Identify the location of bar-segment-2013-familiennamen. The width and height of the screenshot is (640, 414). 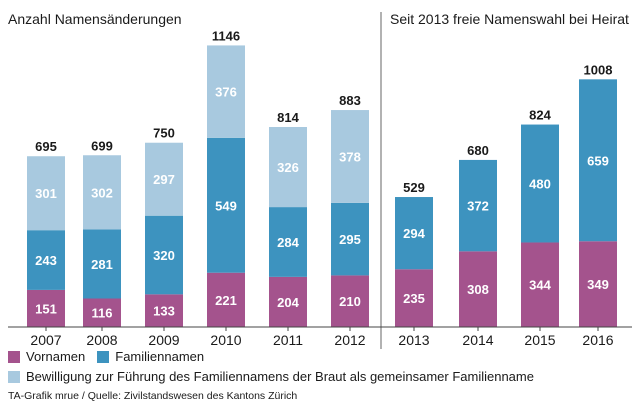
(414, 233).